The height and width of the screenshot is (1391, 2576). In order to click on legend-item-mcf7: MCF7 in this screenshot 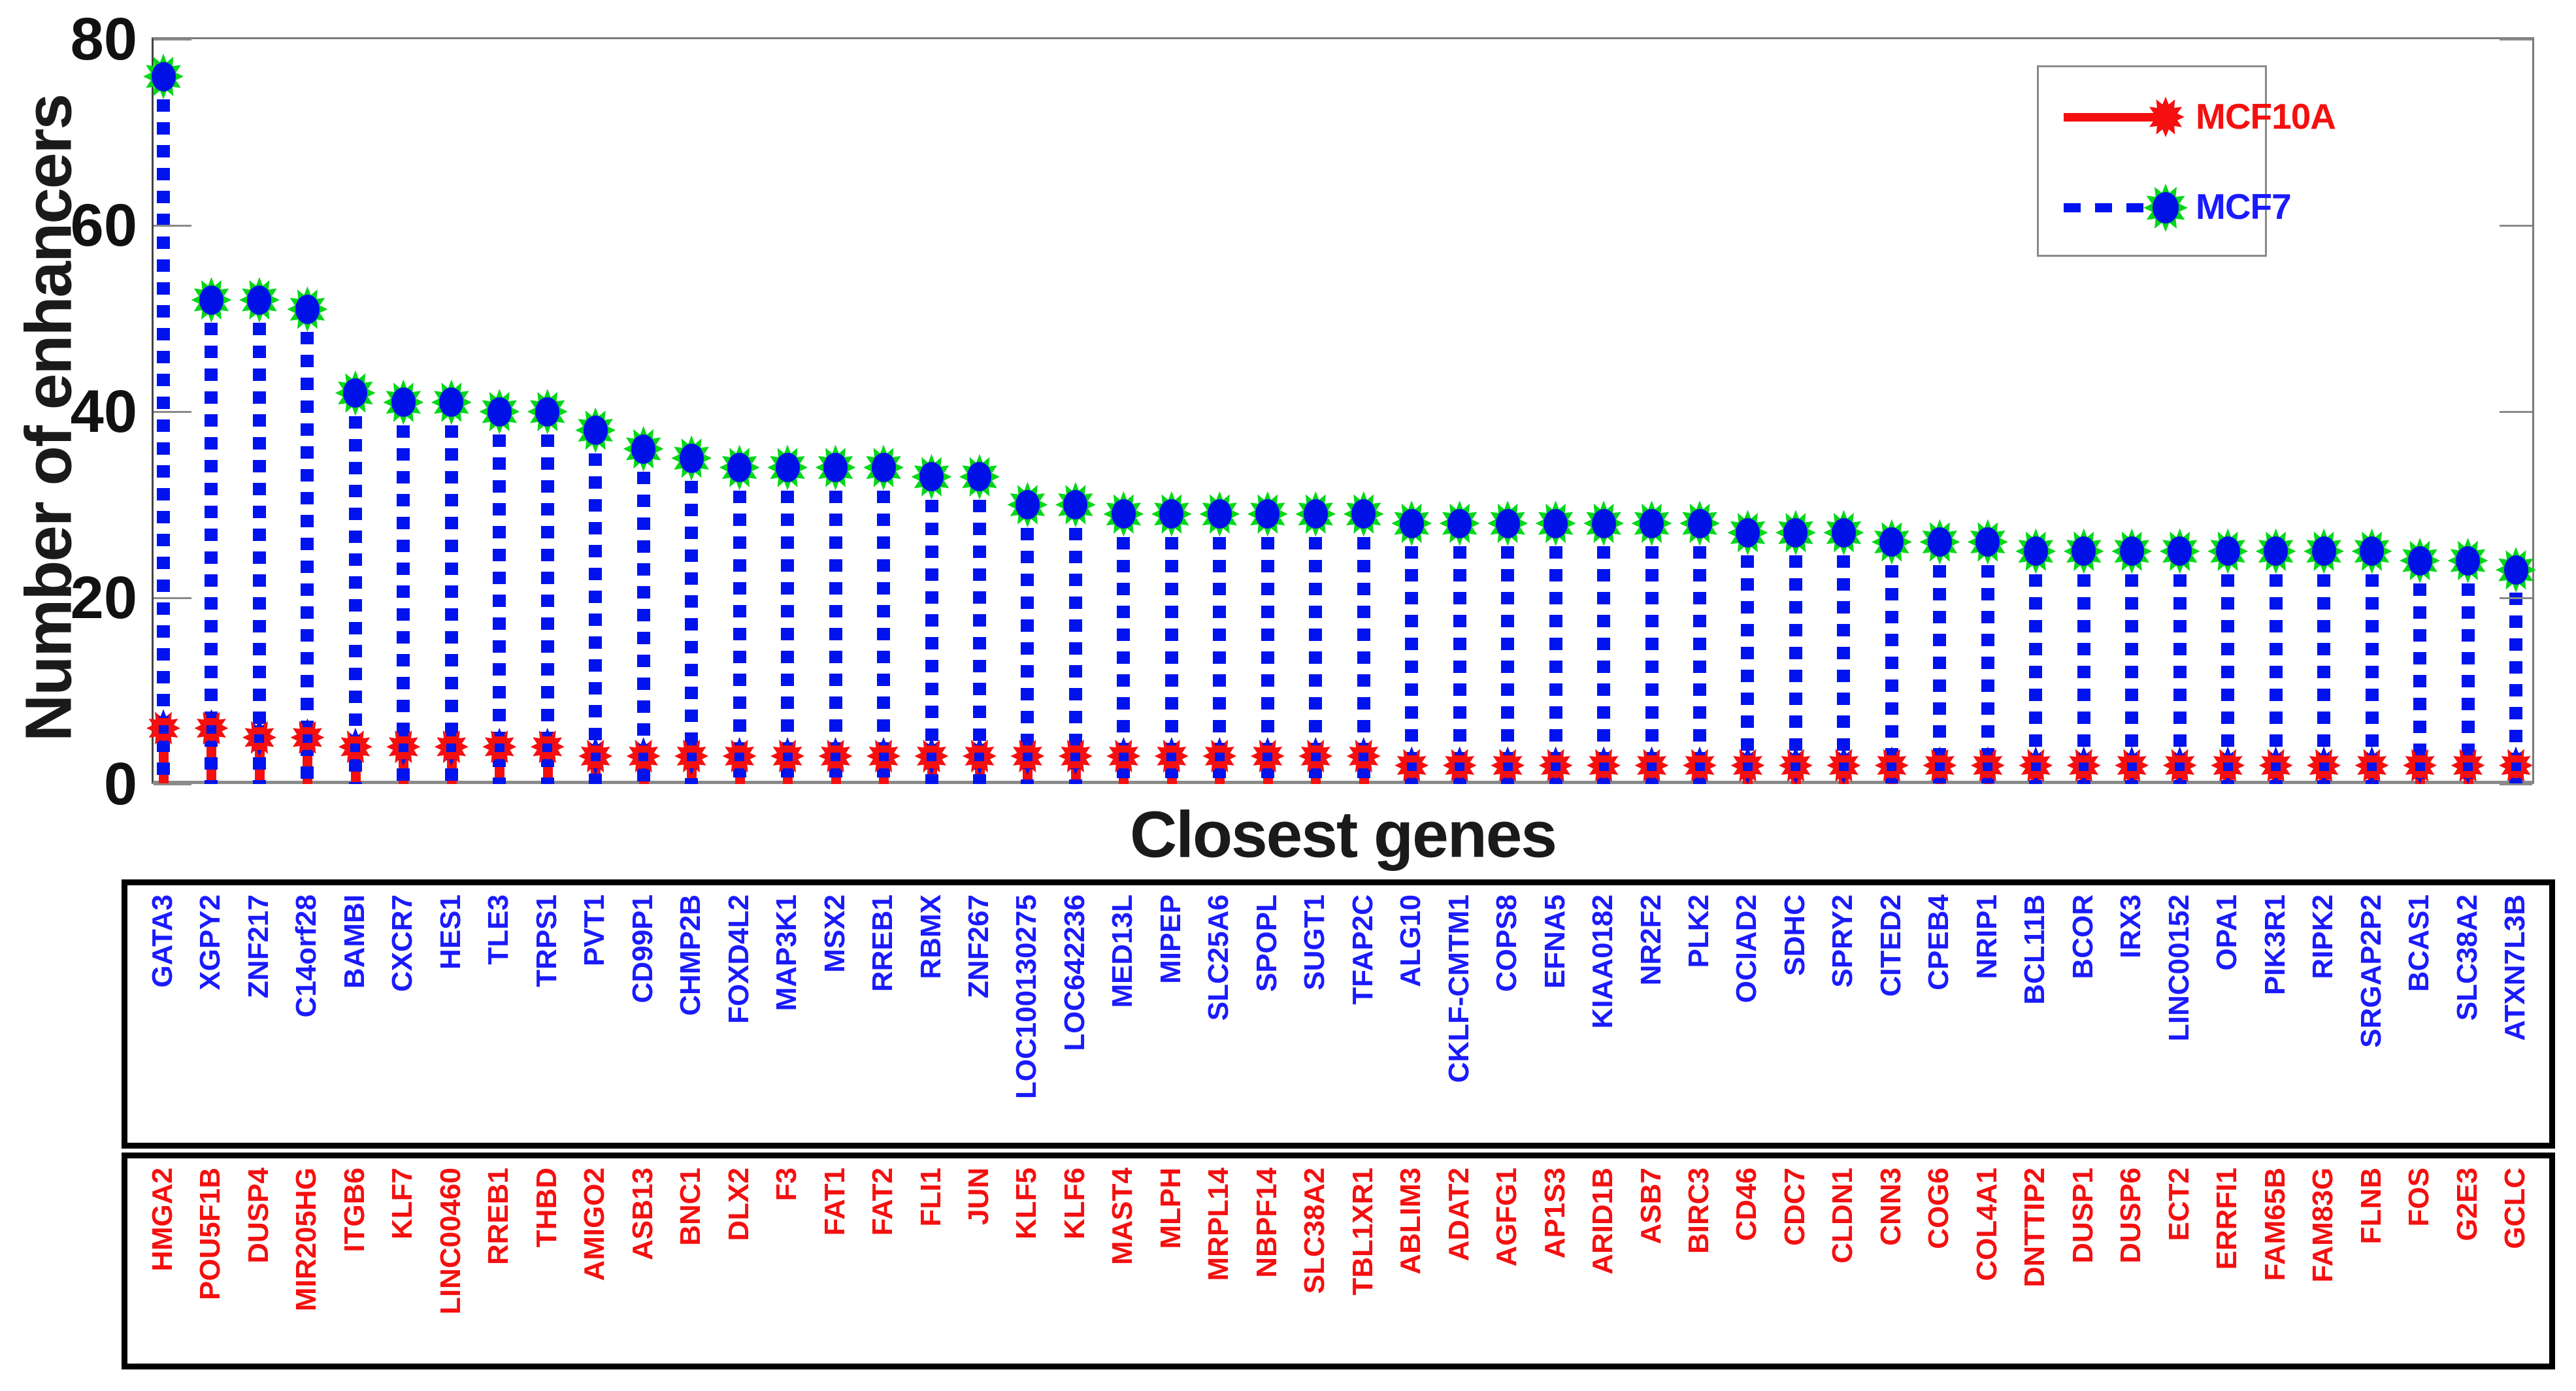, I will do `click(2165, 208)`.